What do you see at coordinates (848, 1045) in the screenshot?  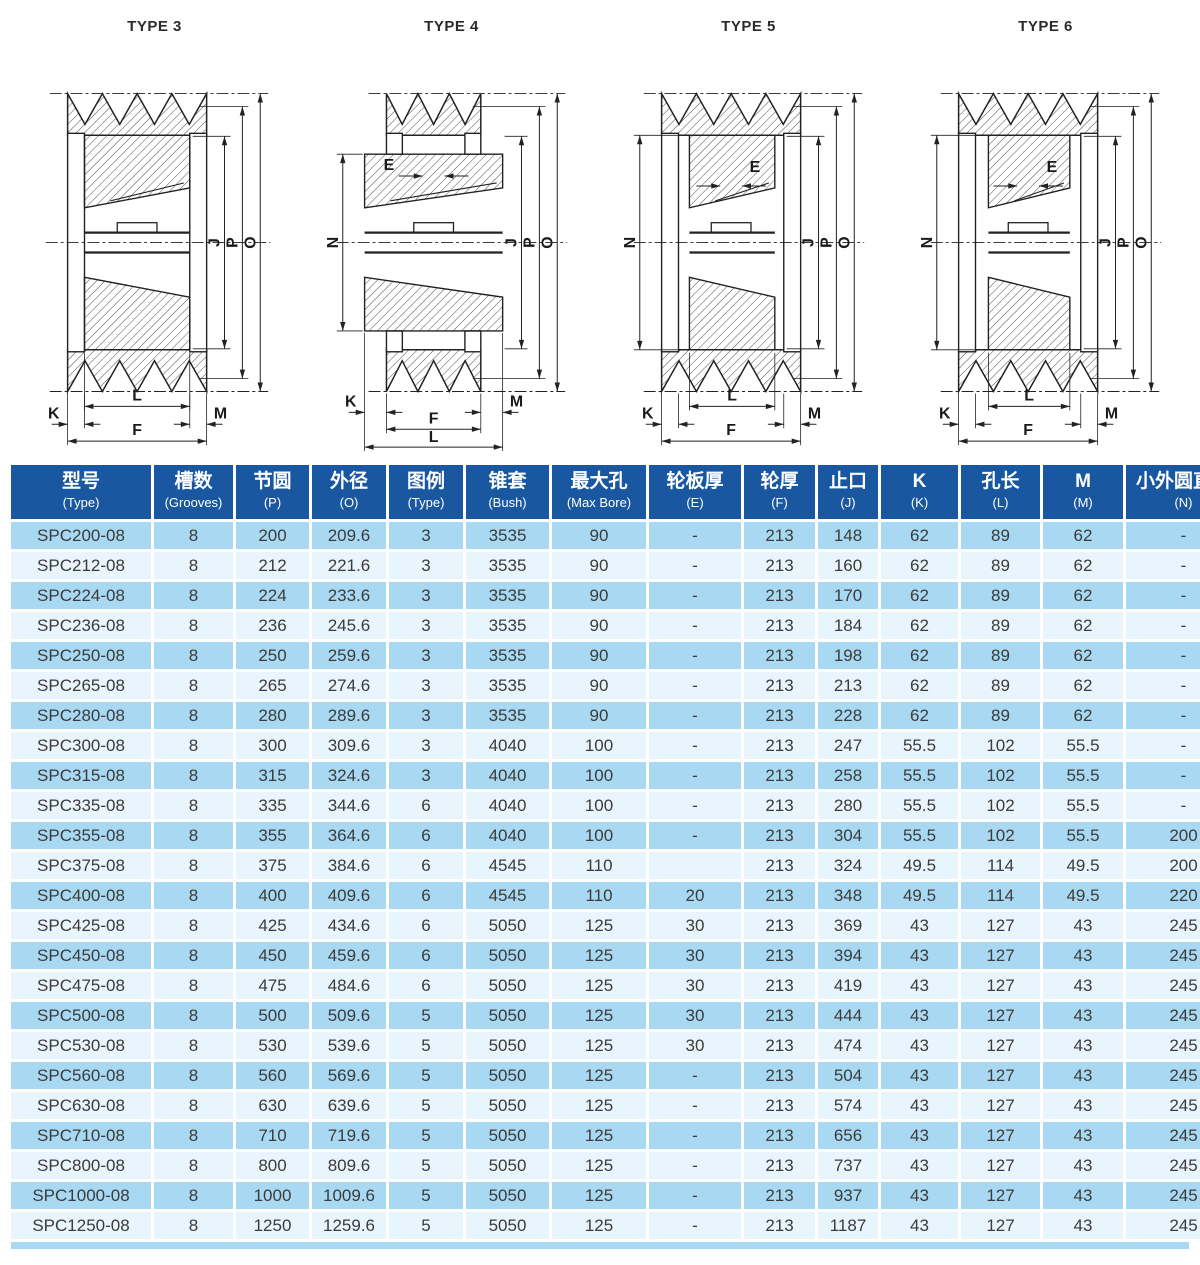 I see `cell-17-9: 474` at bounding box center [848, 1045].